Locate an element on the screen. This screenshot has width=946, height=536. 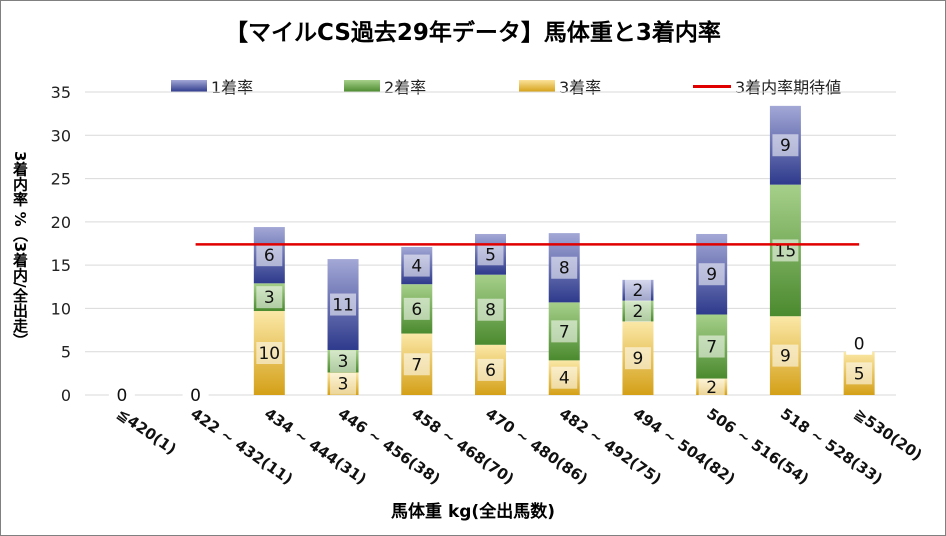
legend-swatch-first is located at coordinates (189, 86).